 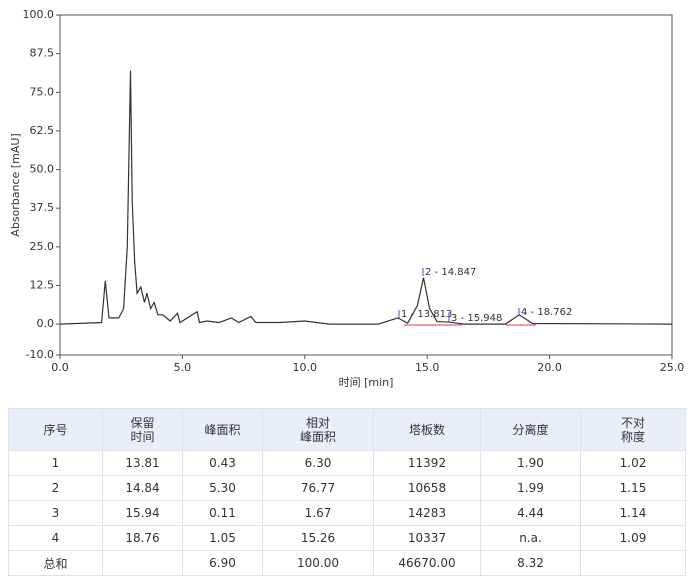 I want to click on y-tick-label: 87.5, so click(x=42, y=53).